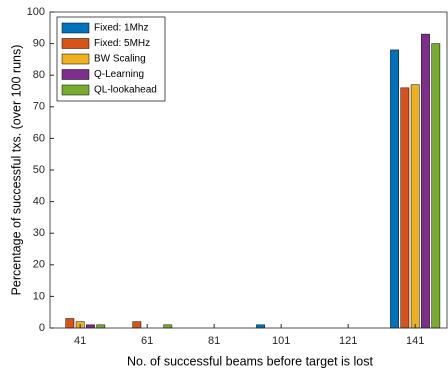 The height and width of the screenshot is (374, 448). What do you see at coordinates (122, 43) in the screenshot?
I see `legend-label: Fixed: 5MHz` at bounding box center [122, 43].